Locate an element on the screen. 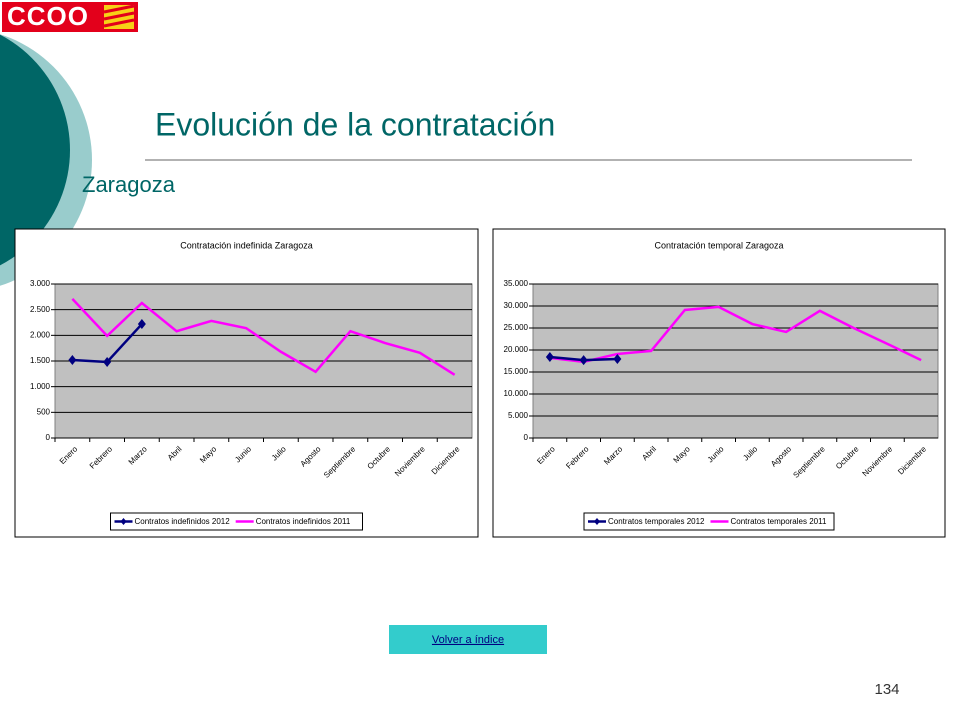  legend-label: Contratos temporales 2012 is located at coordinates (656, 521).